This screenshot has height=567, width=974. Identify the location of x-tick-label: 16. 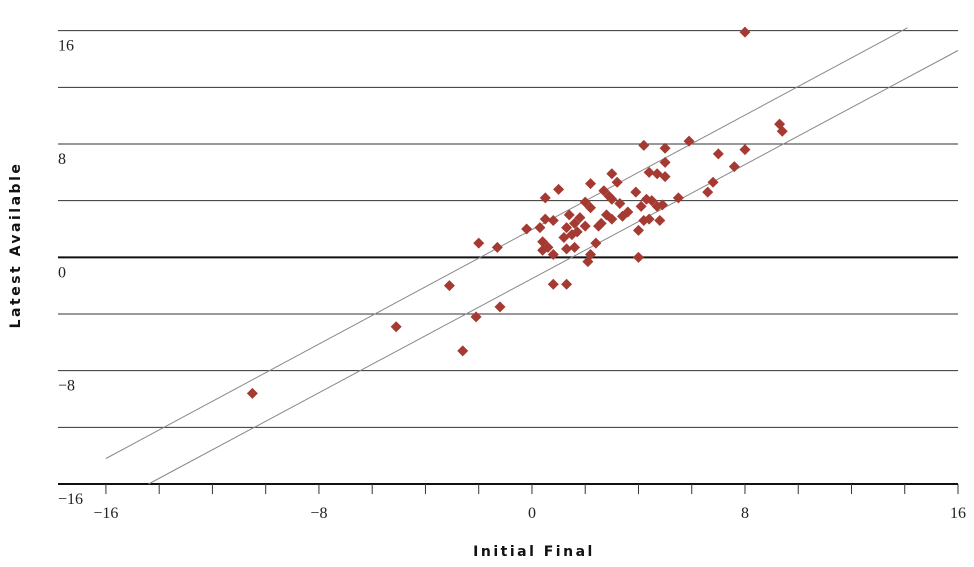
(958, 513).